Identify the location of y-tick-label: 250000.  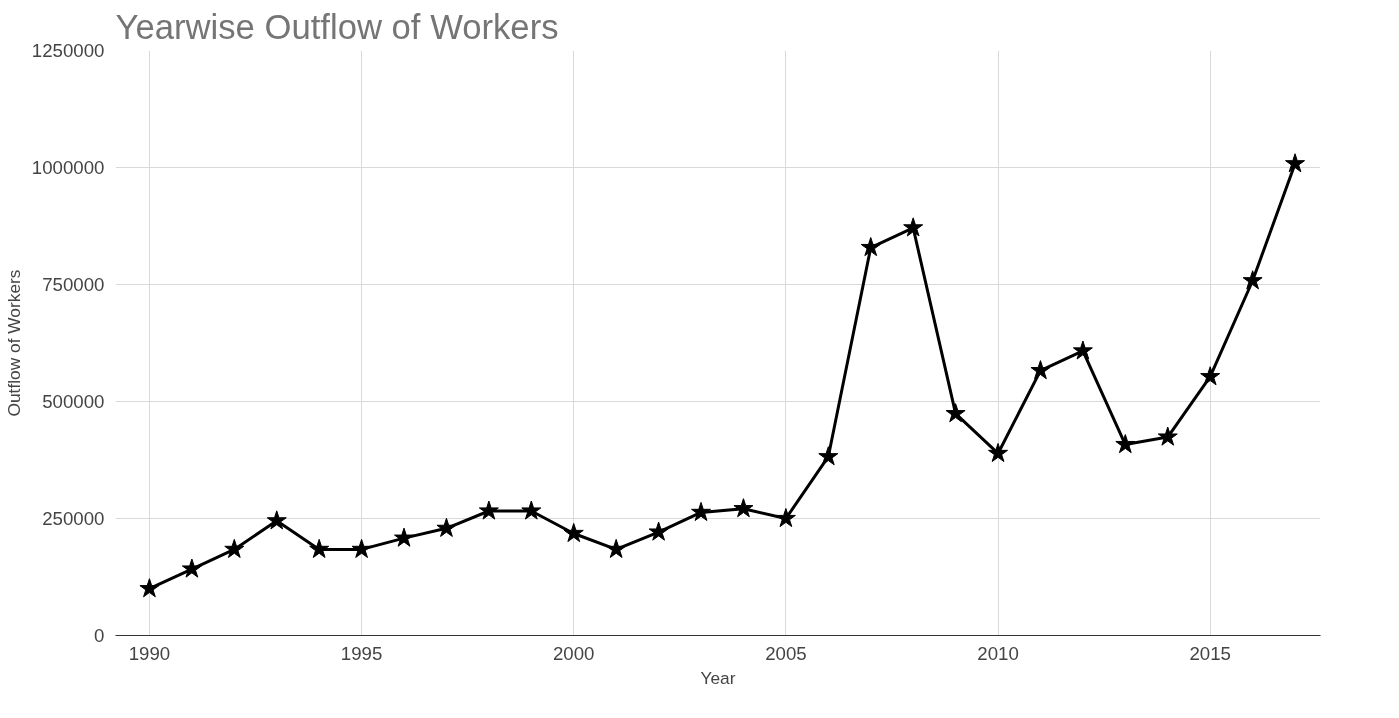
(73, 518).